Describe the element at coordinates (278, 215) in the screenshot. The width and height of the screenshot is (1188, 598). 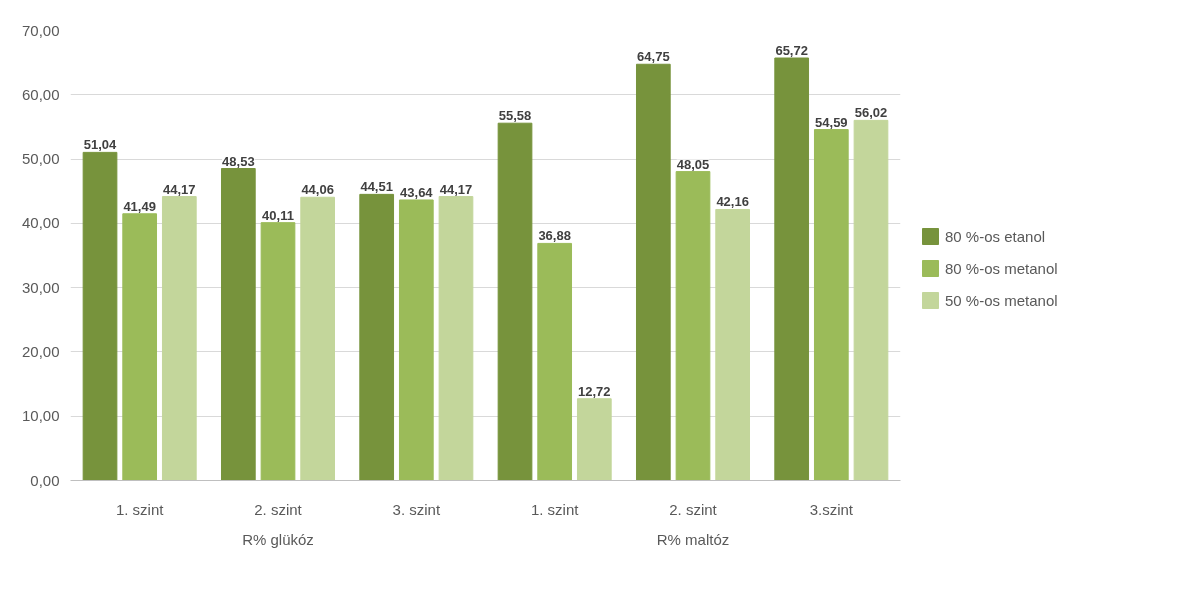
I see `data-label: 40,11` at that location.